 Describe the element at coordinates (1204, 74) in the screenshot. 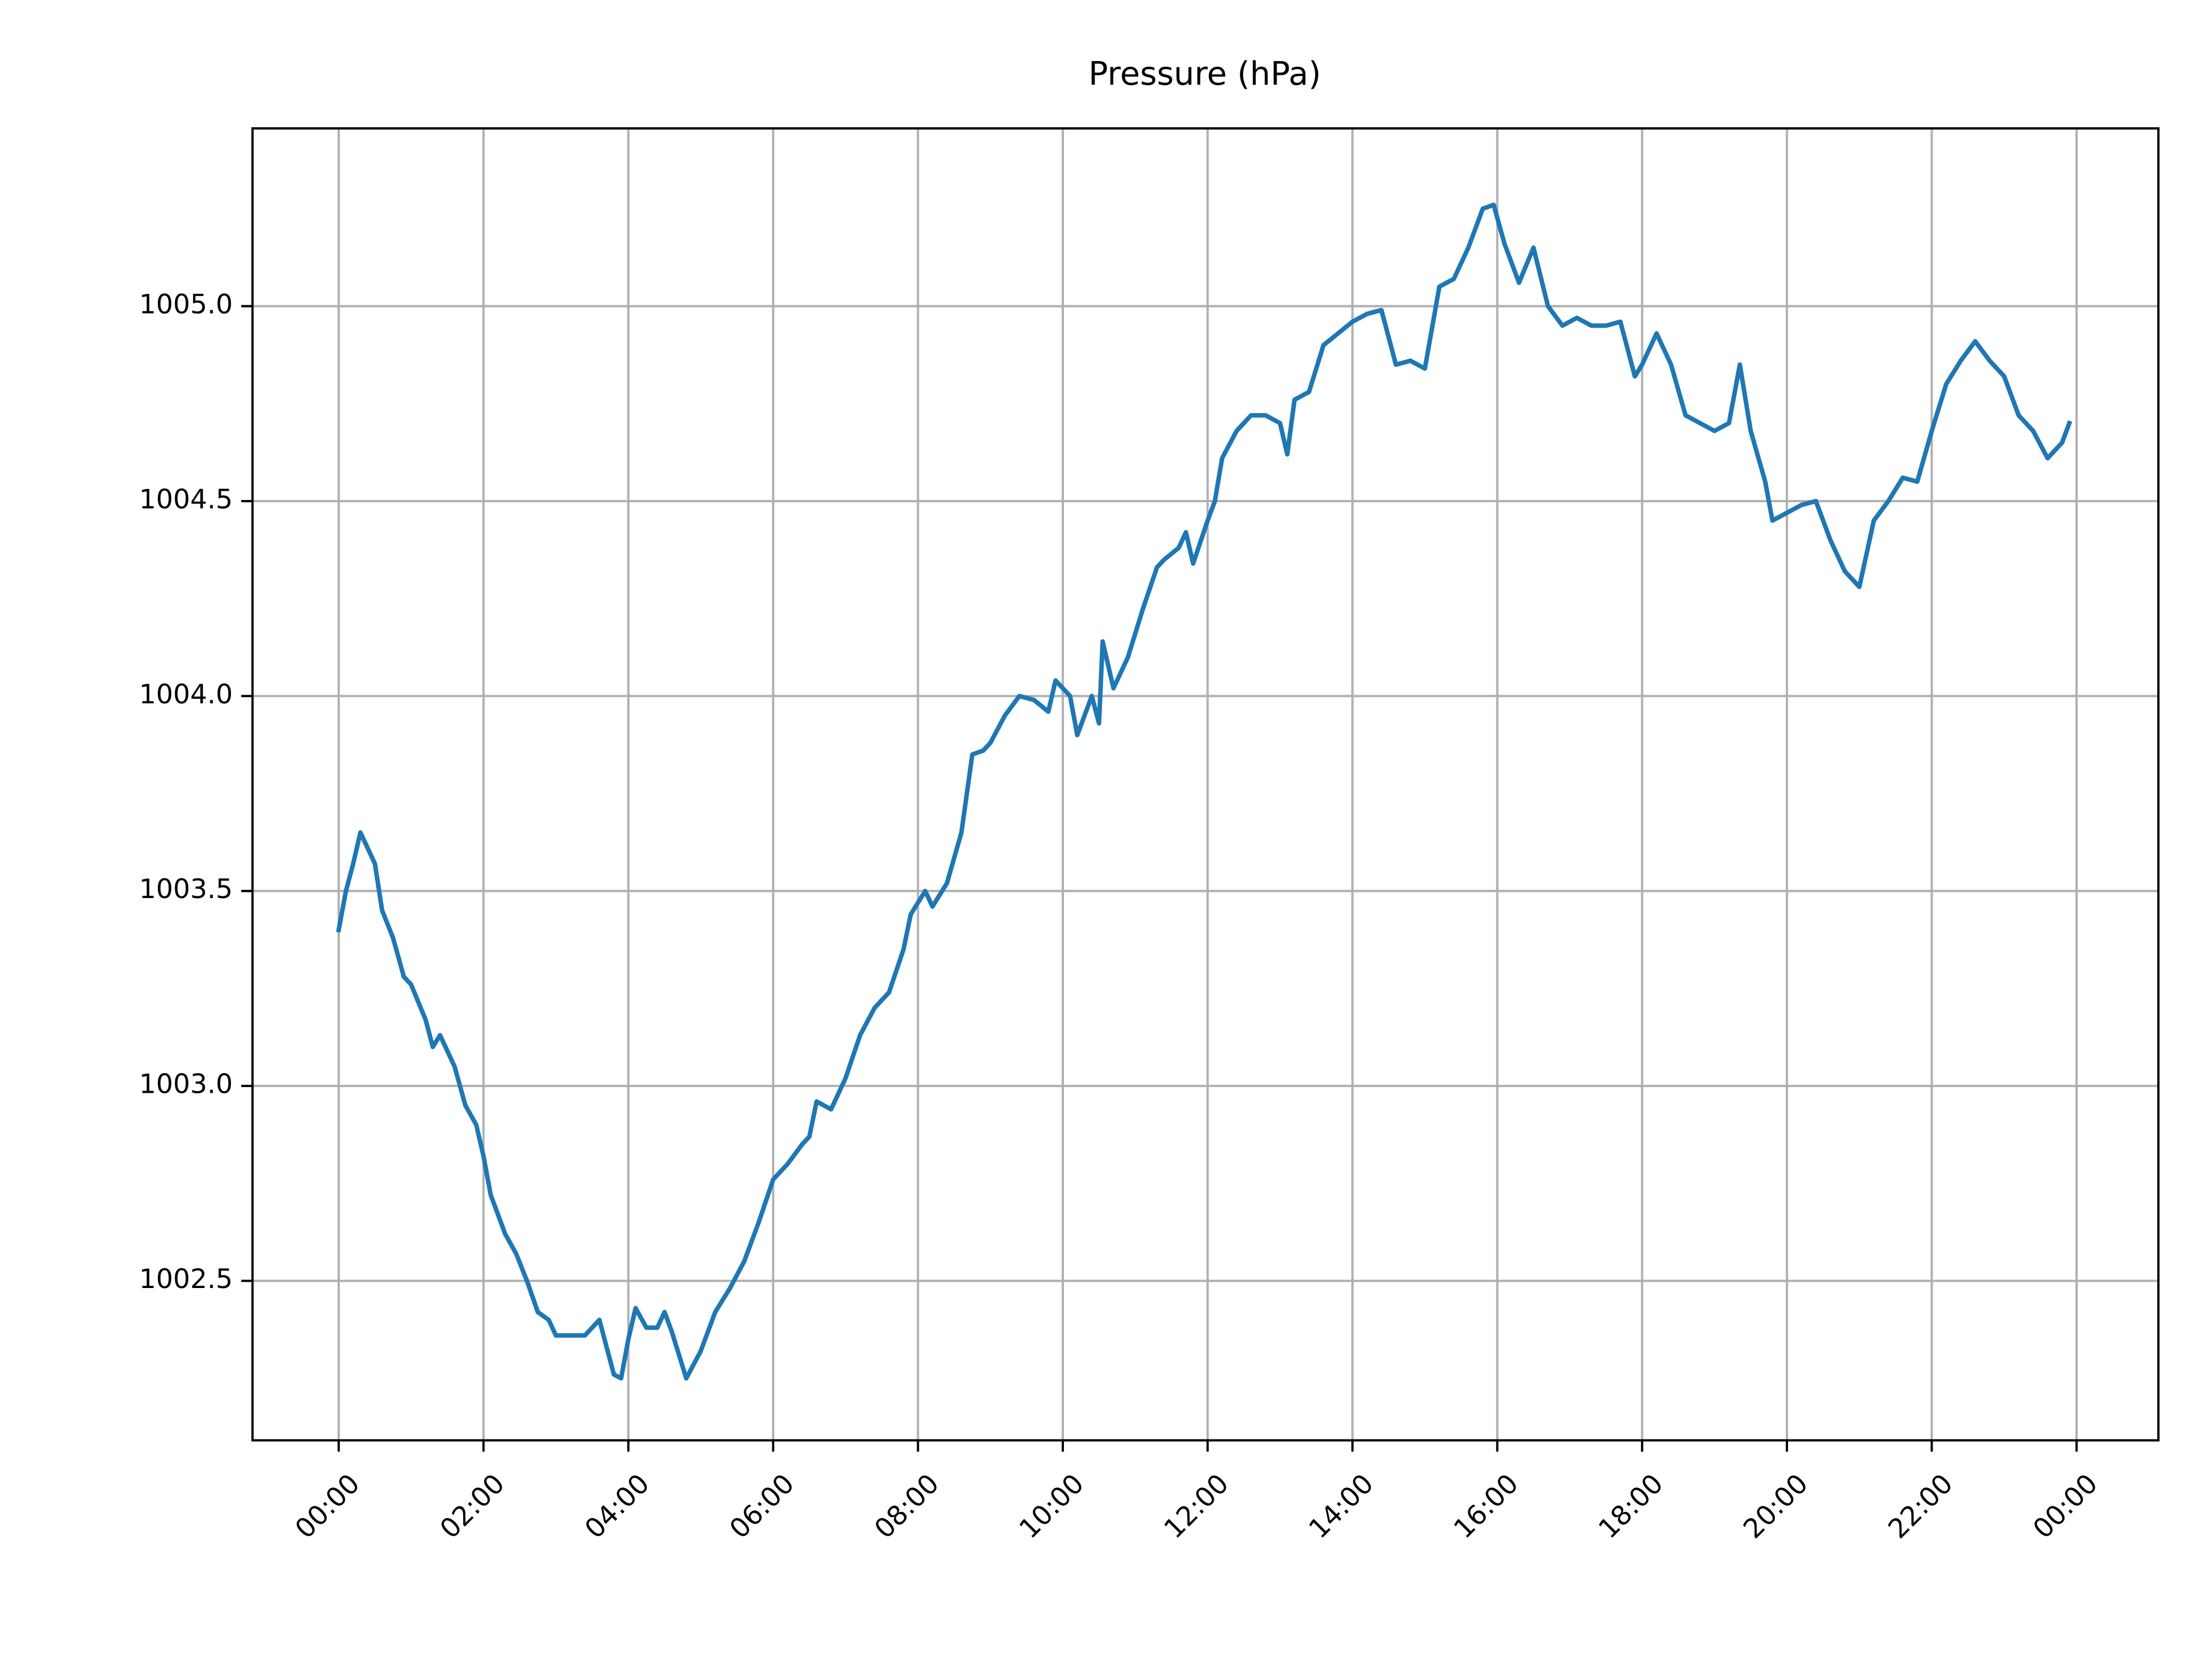

I see `chart-title: Pressure (hPa)` at that location.